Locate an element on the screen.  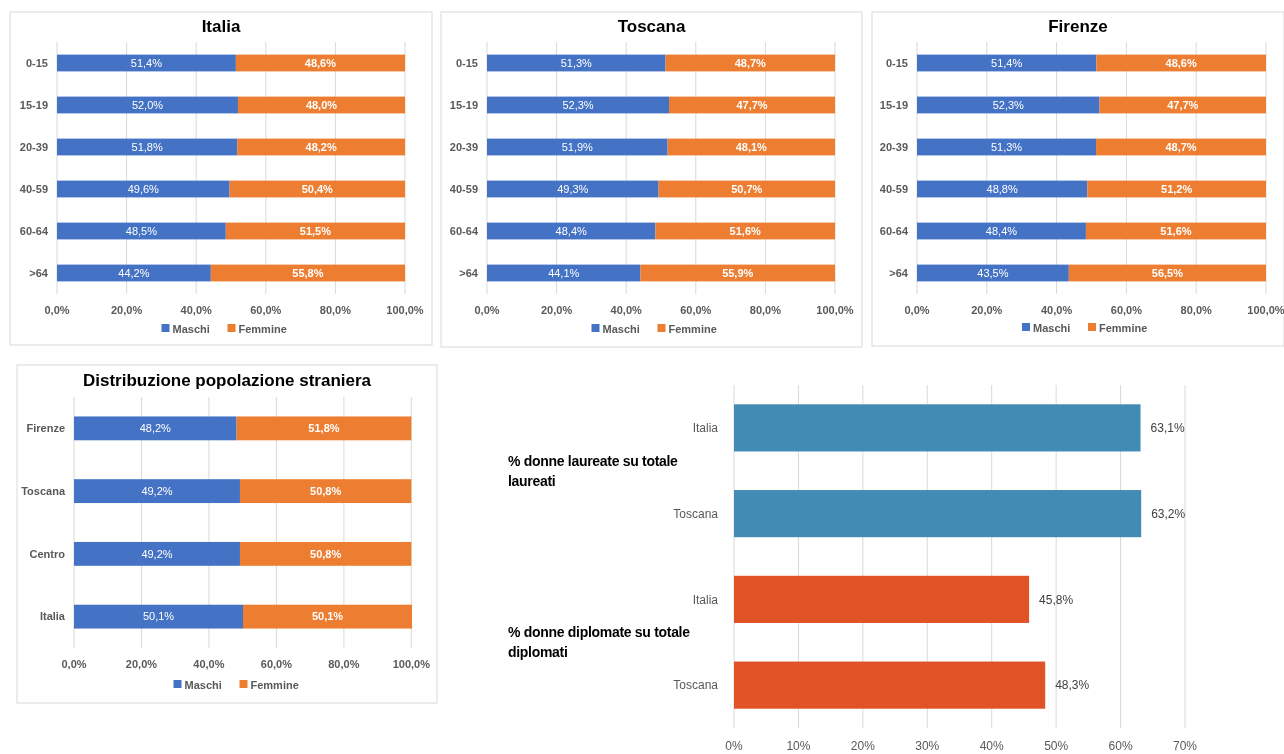
data-label: 44,1% is located at coordinates (564, 272).